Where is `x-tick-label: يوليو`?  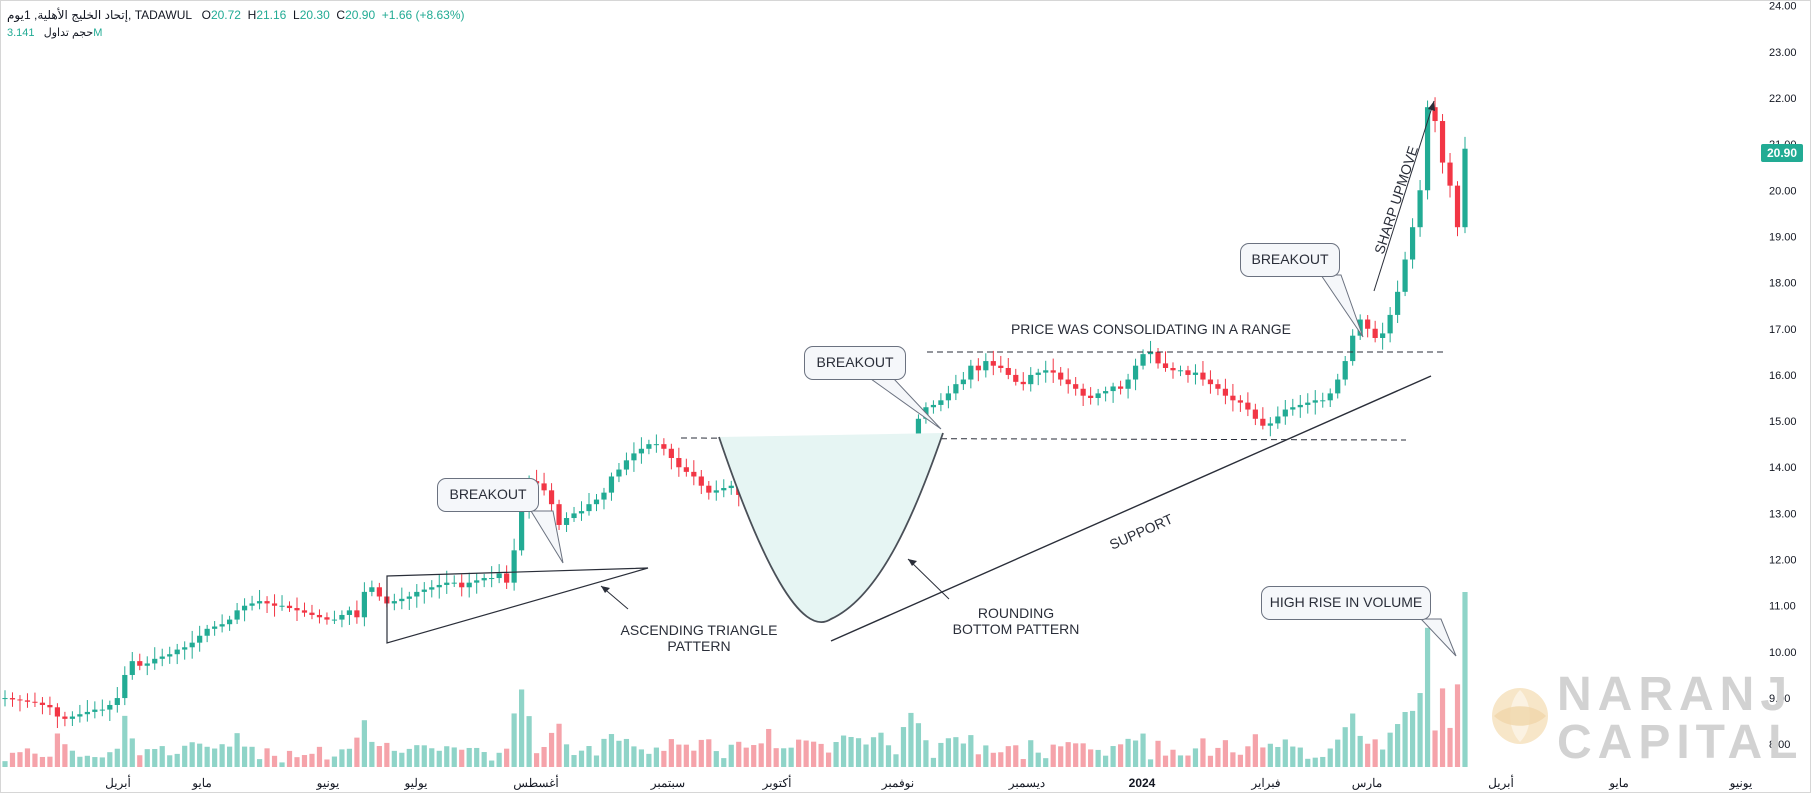 x-tick-label: يوليو is located at coordinates (415, 783).